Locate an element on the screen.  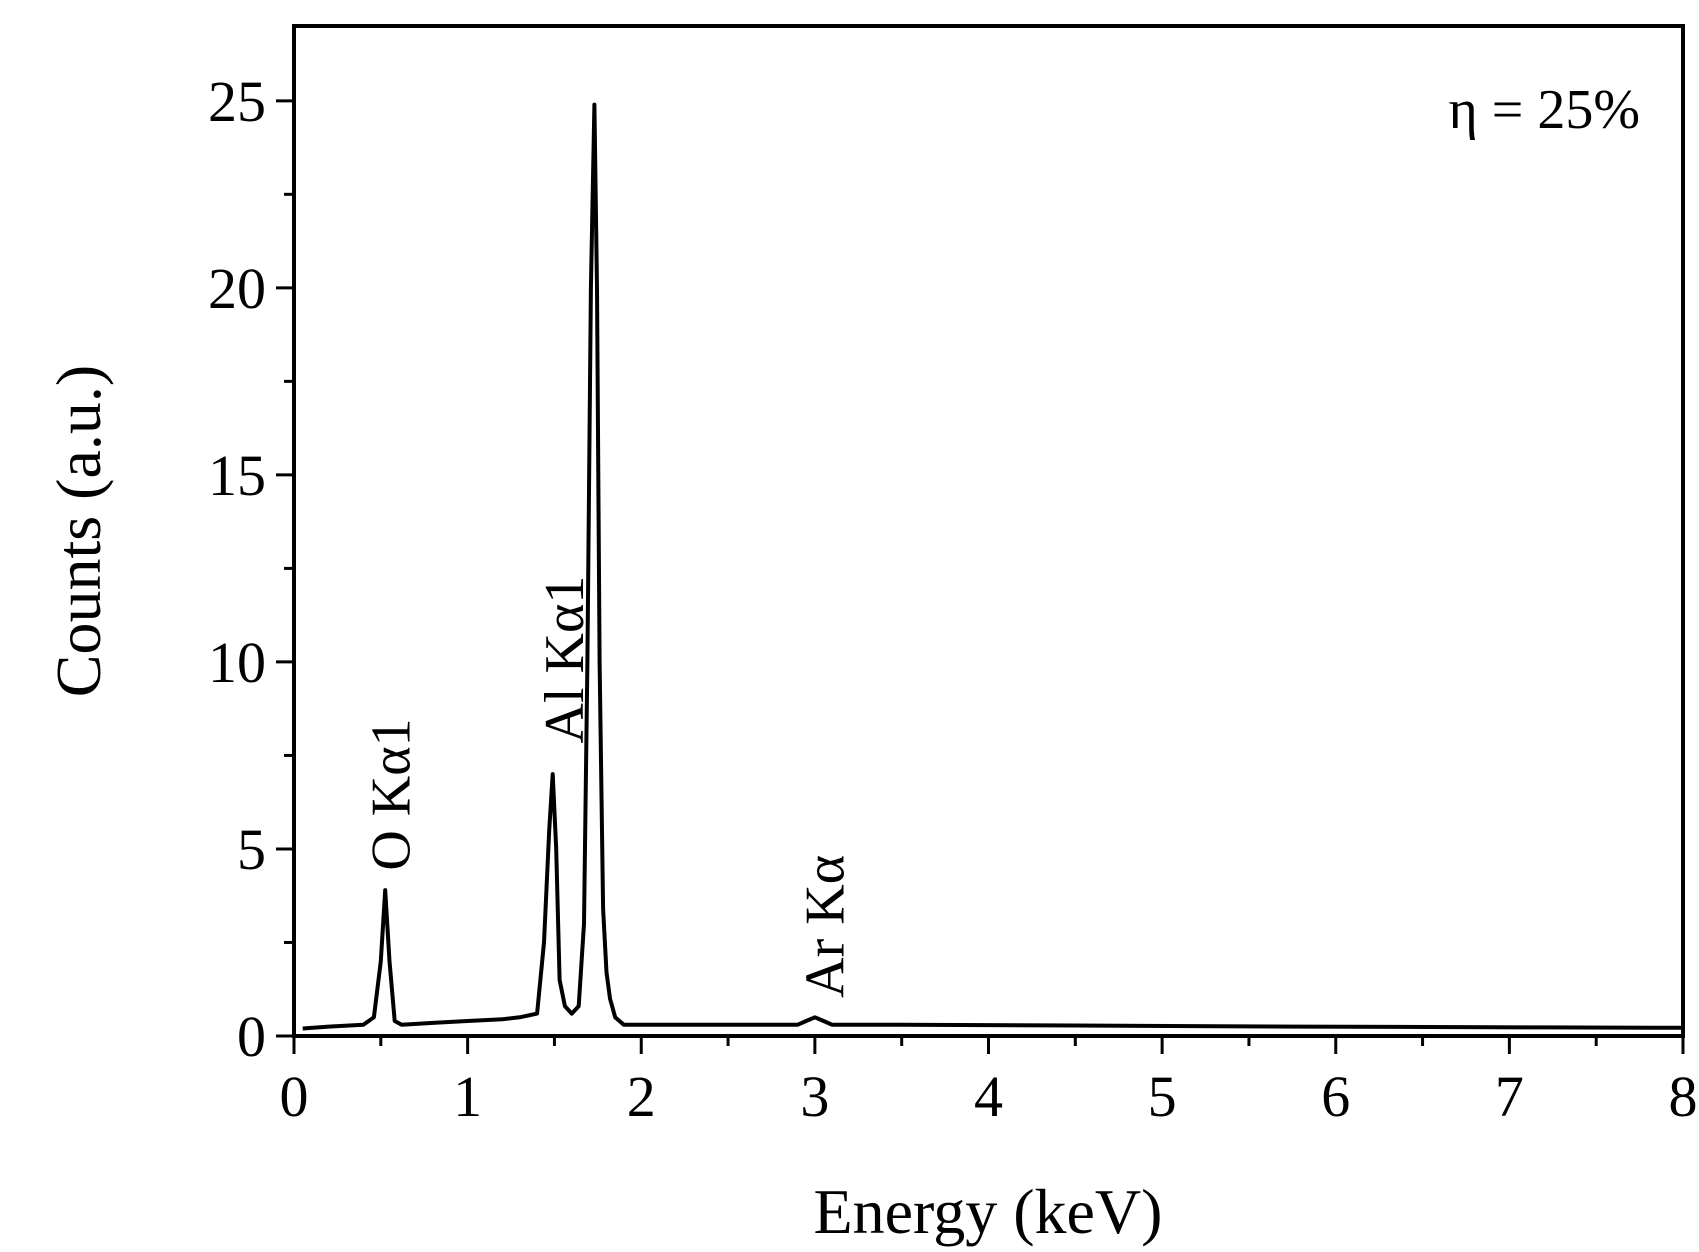
x-tick-label: 6 is located at coordinates (1335, 1096).